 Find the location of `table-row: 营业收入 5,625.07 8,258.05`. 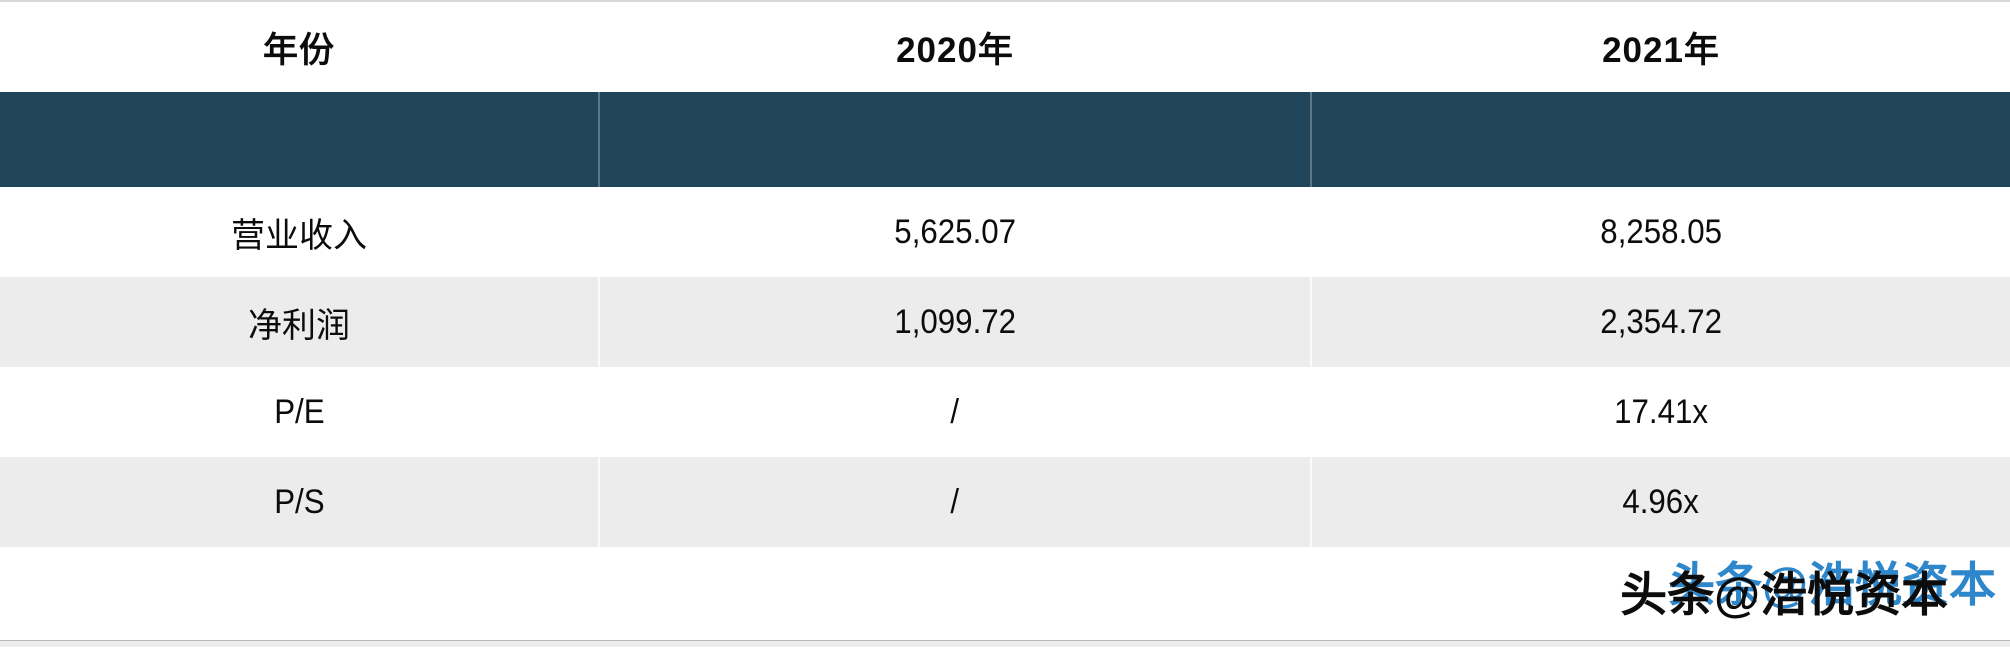

table-row: 营业收入 5,625.07 8,258.05 is located at coordinates (1005, 232).